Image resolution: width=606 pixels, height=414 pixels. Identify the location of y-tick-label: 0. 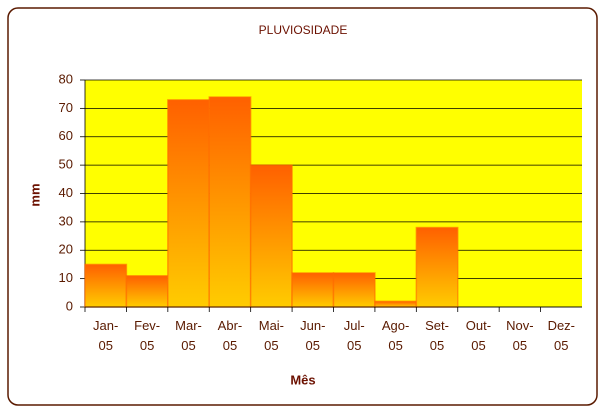
(69, 305).